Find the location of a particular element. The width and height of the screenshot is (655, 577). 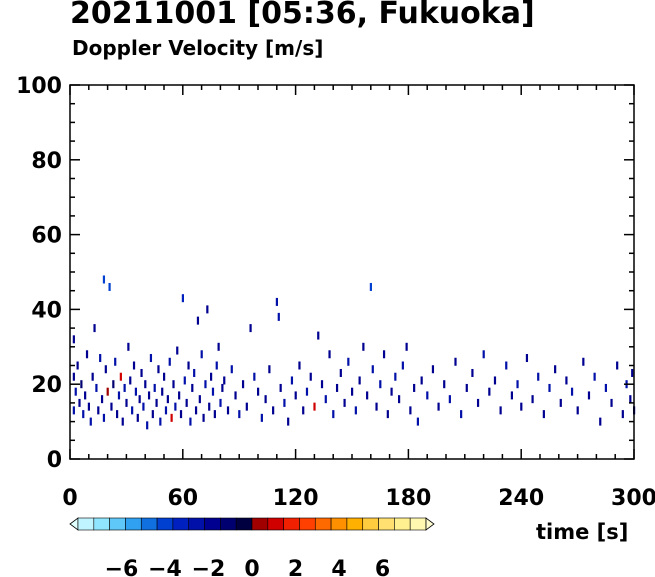

x-tick-label: 60 is located at coordinates (182, 498).